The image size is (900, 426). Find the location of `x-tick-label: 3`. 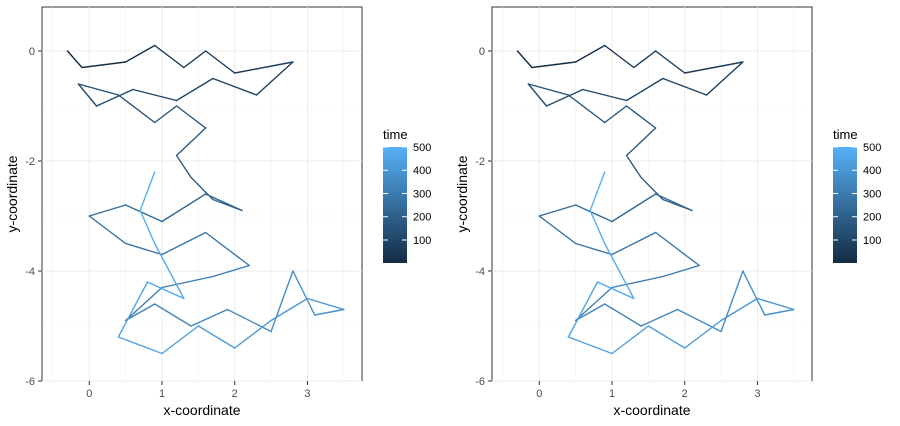

x-tick-label: 3 is located at coordinates (757, 394).